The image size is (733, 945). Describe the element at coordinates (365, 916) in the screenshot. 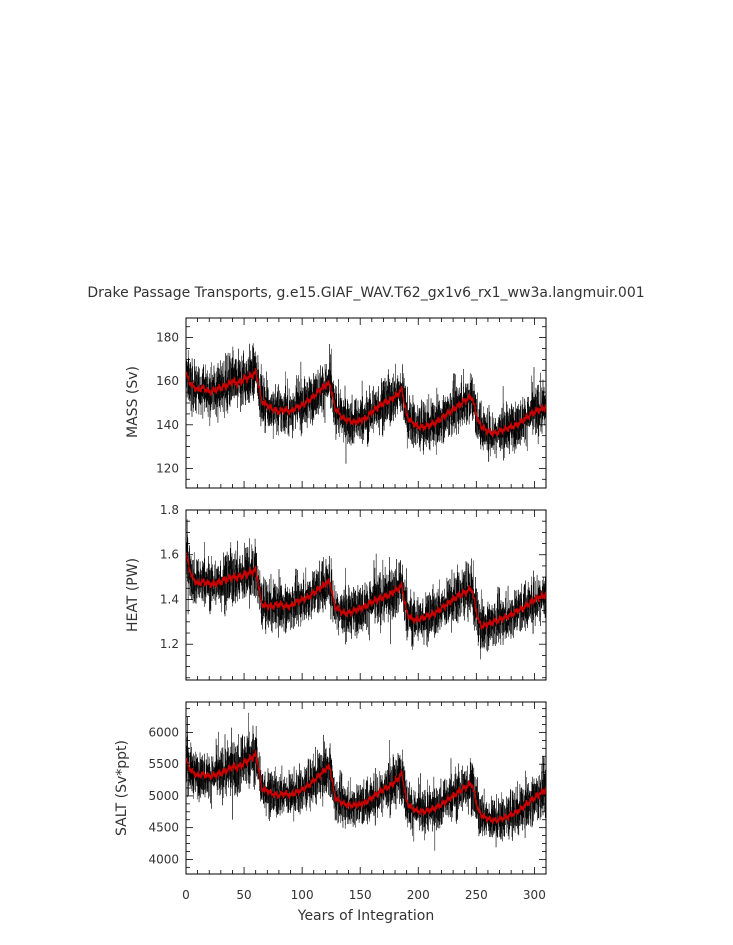

I see `x-axis-label: Years of Integration` at that location.